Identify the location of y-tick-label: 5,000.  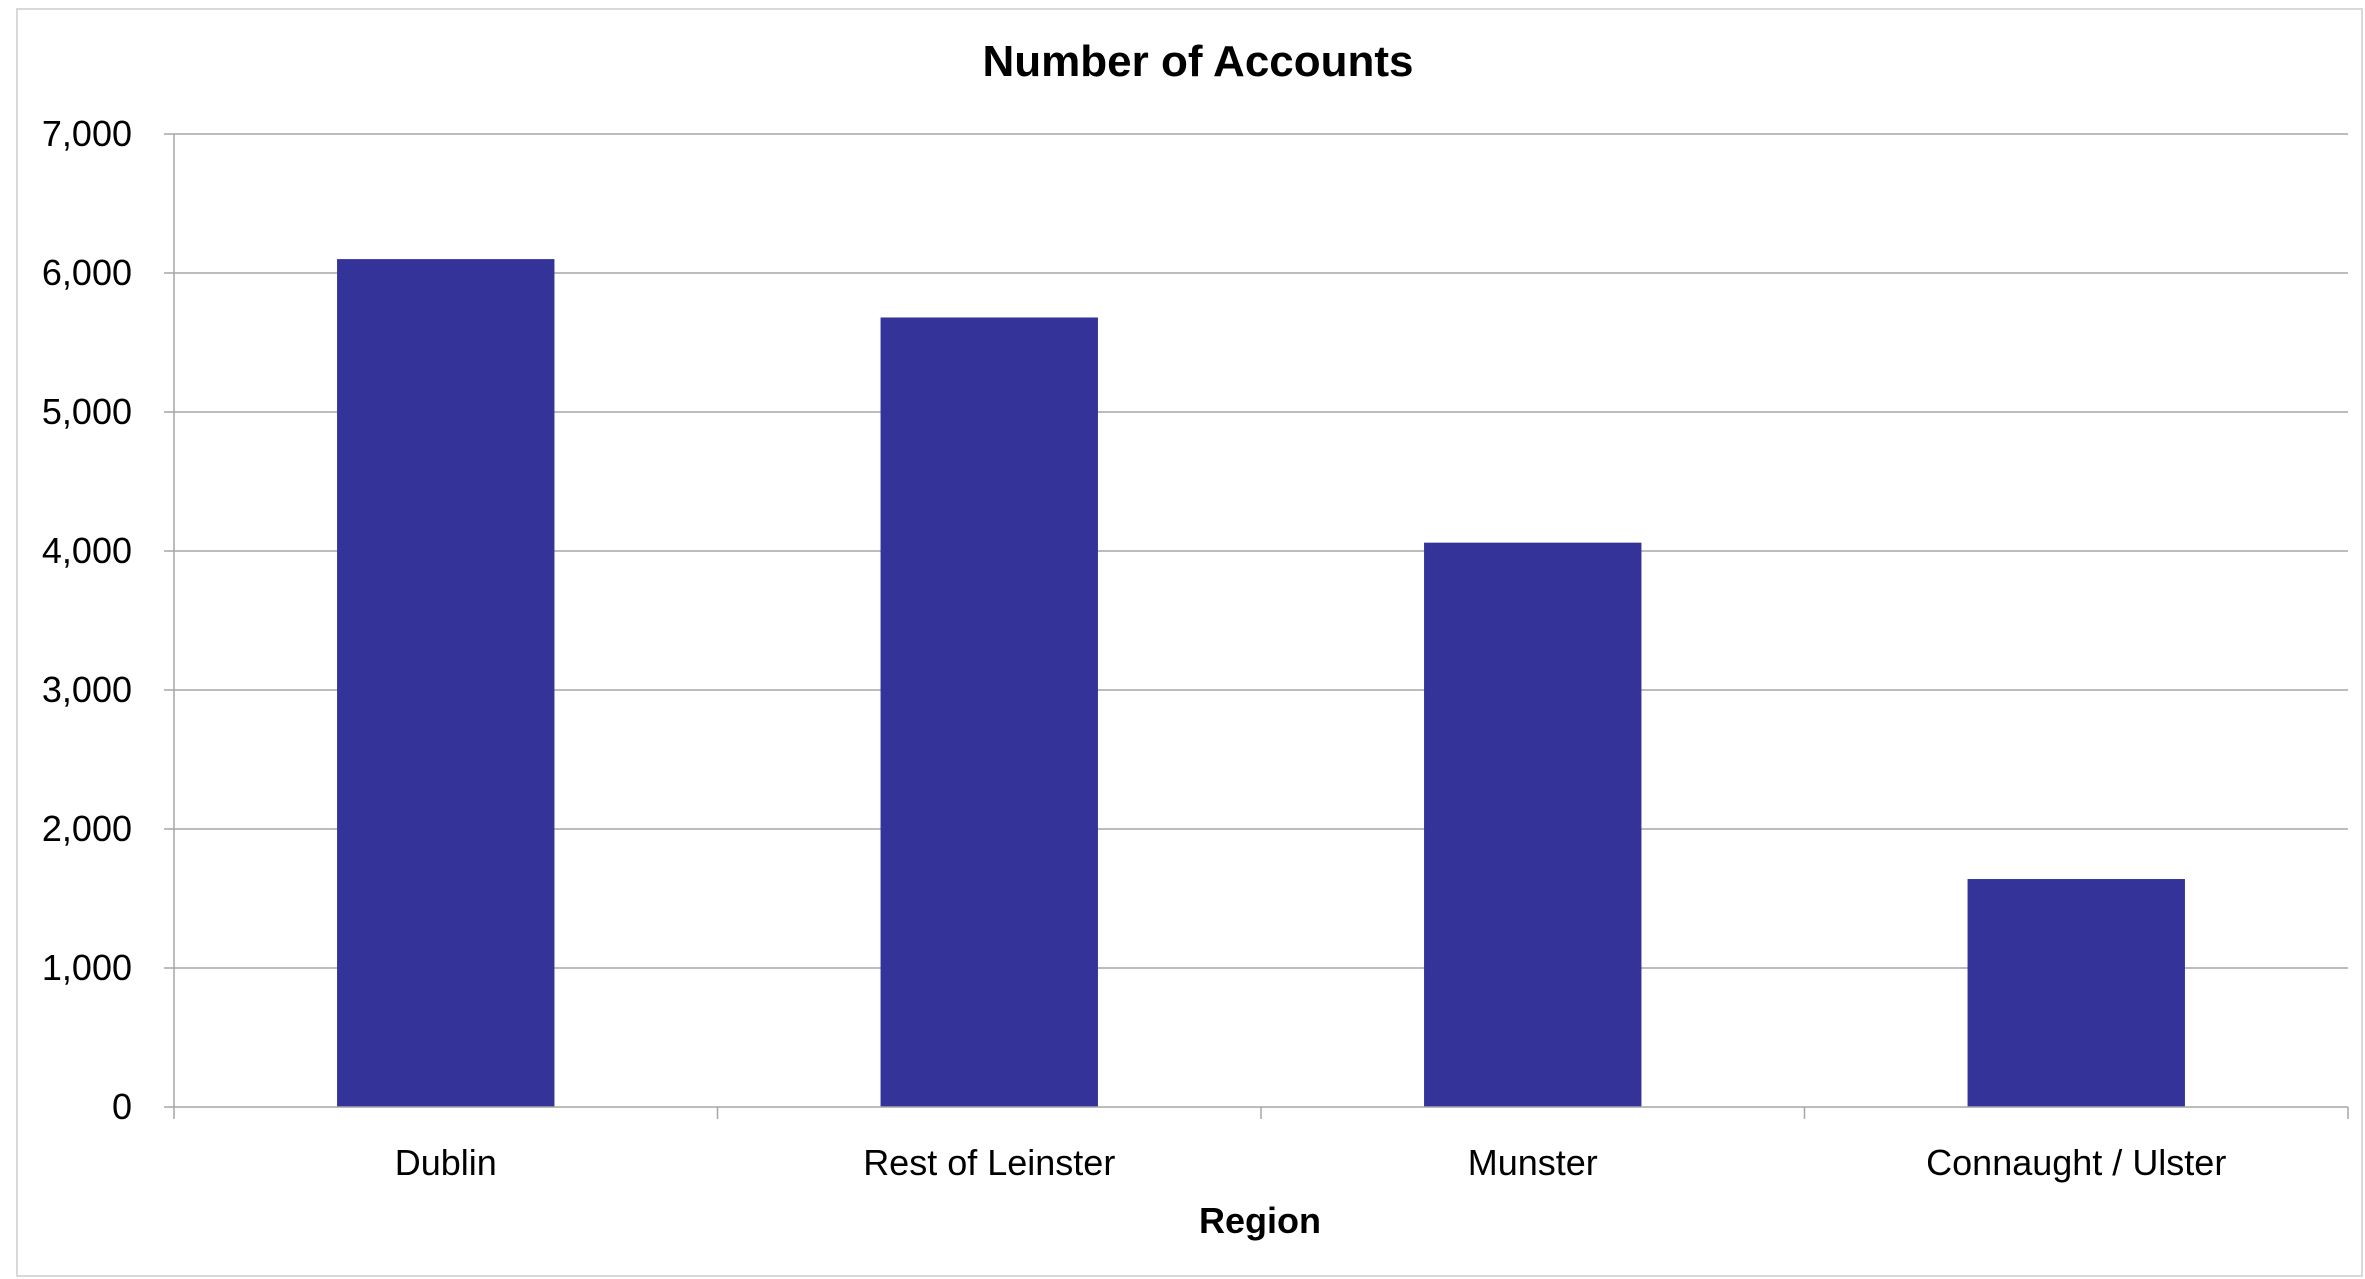
(87, 411).